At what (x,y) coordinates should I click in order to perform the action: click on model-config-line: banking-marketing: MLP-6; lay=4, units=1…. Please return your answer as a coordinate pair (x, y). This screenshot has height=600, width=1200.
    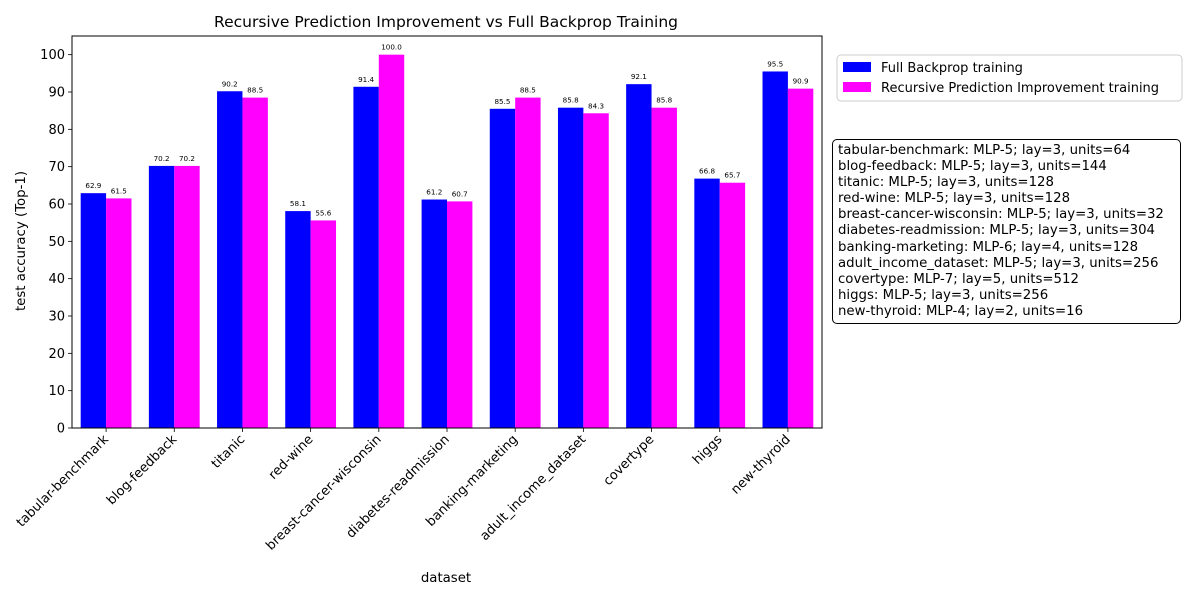
    Looking at the image, I should click on (988, 247).